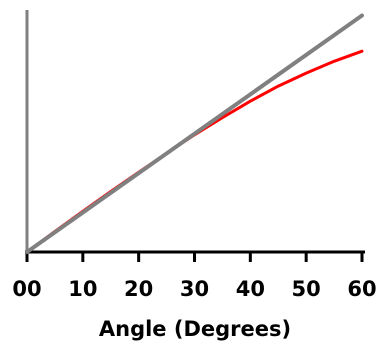  I want to click on x-tick-label: 60, so click(361, 289).